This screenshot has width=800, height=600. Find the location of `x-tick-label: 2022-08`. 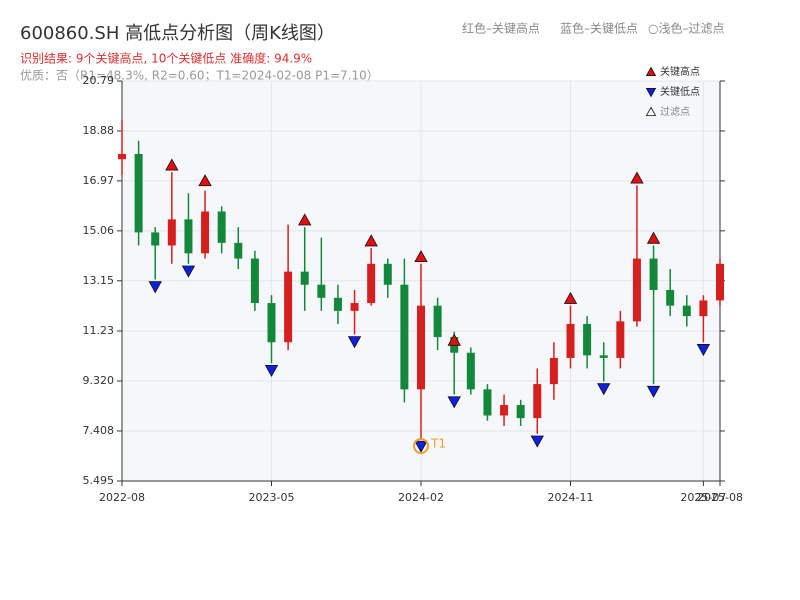

x-tick-label: 2022-08 is located at coordinates (122, 497).